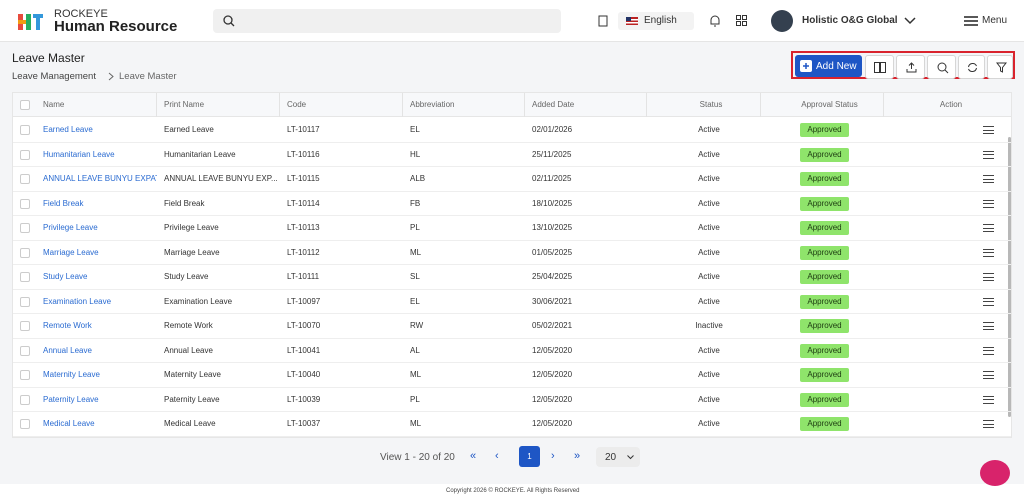  I want to click on added-date: 13/10/2025, so click(552, 227).